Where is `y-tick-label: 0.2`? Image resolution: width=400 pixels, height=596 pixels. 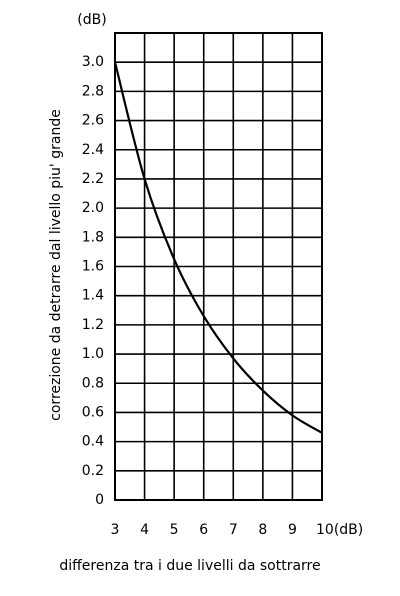
y-tick-label: 0.2 is located at coordinates (93, 471).